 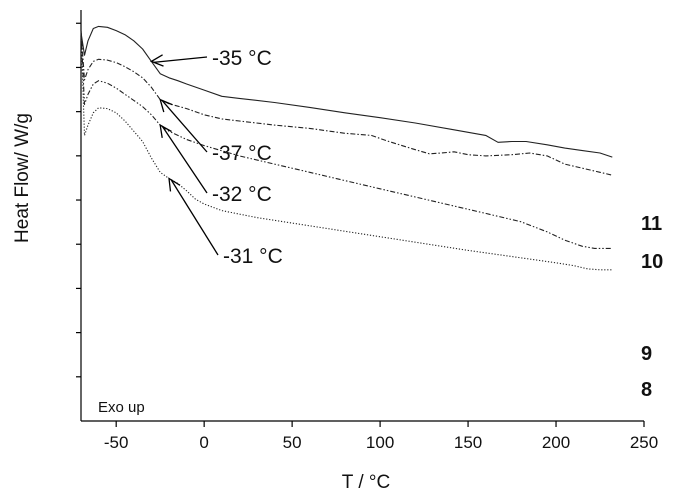 What do you see at coordinates (644, 442) in the screenshot?
I see `x-tick-label: 250` at bounding box center [644, 442].